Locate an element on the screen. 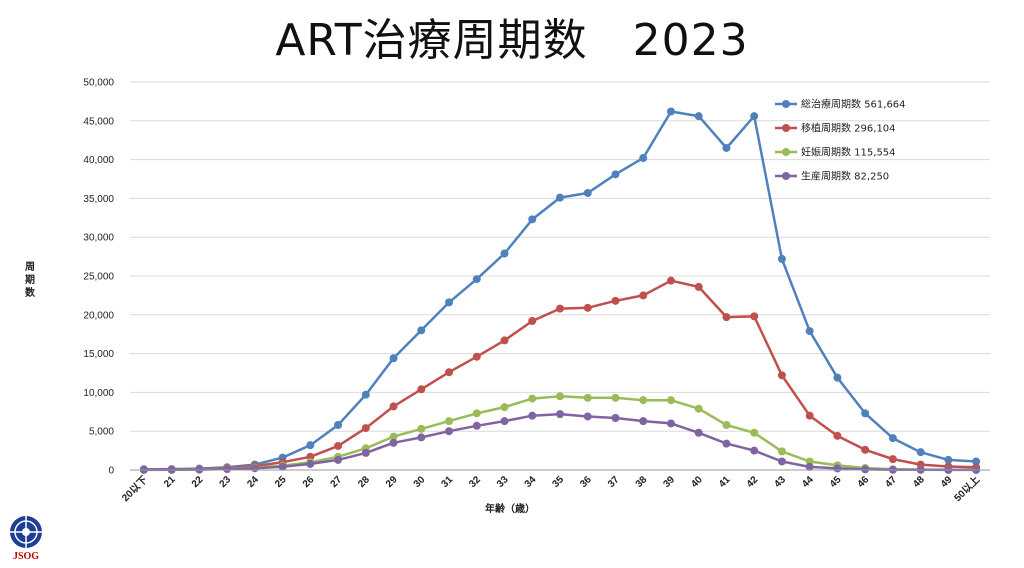  legend-entry: 生産周期数 82,250 is located at coordinates (845, 176).